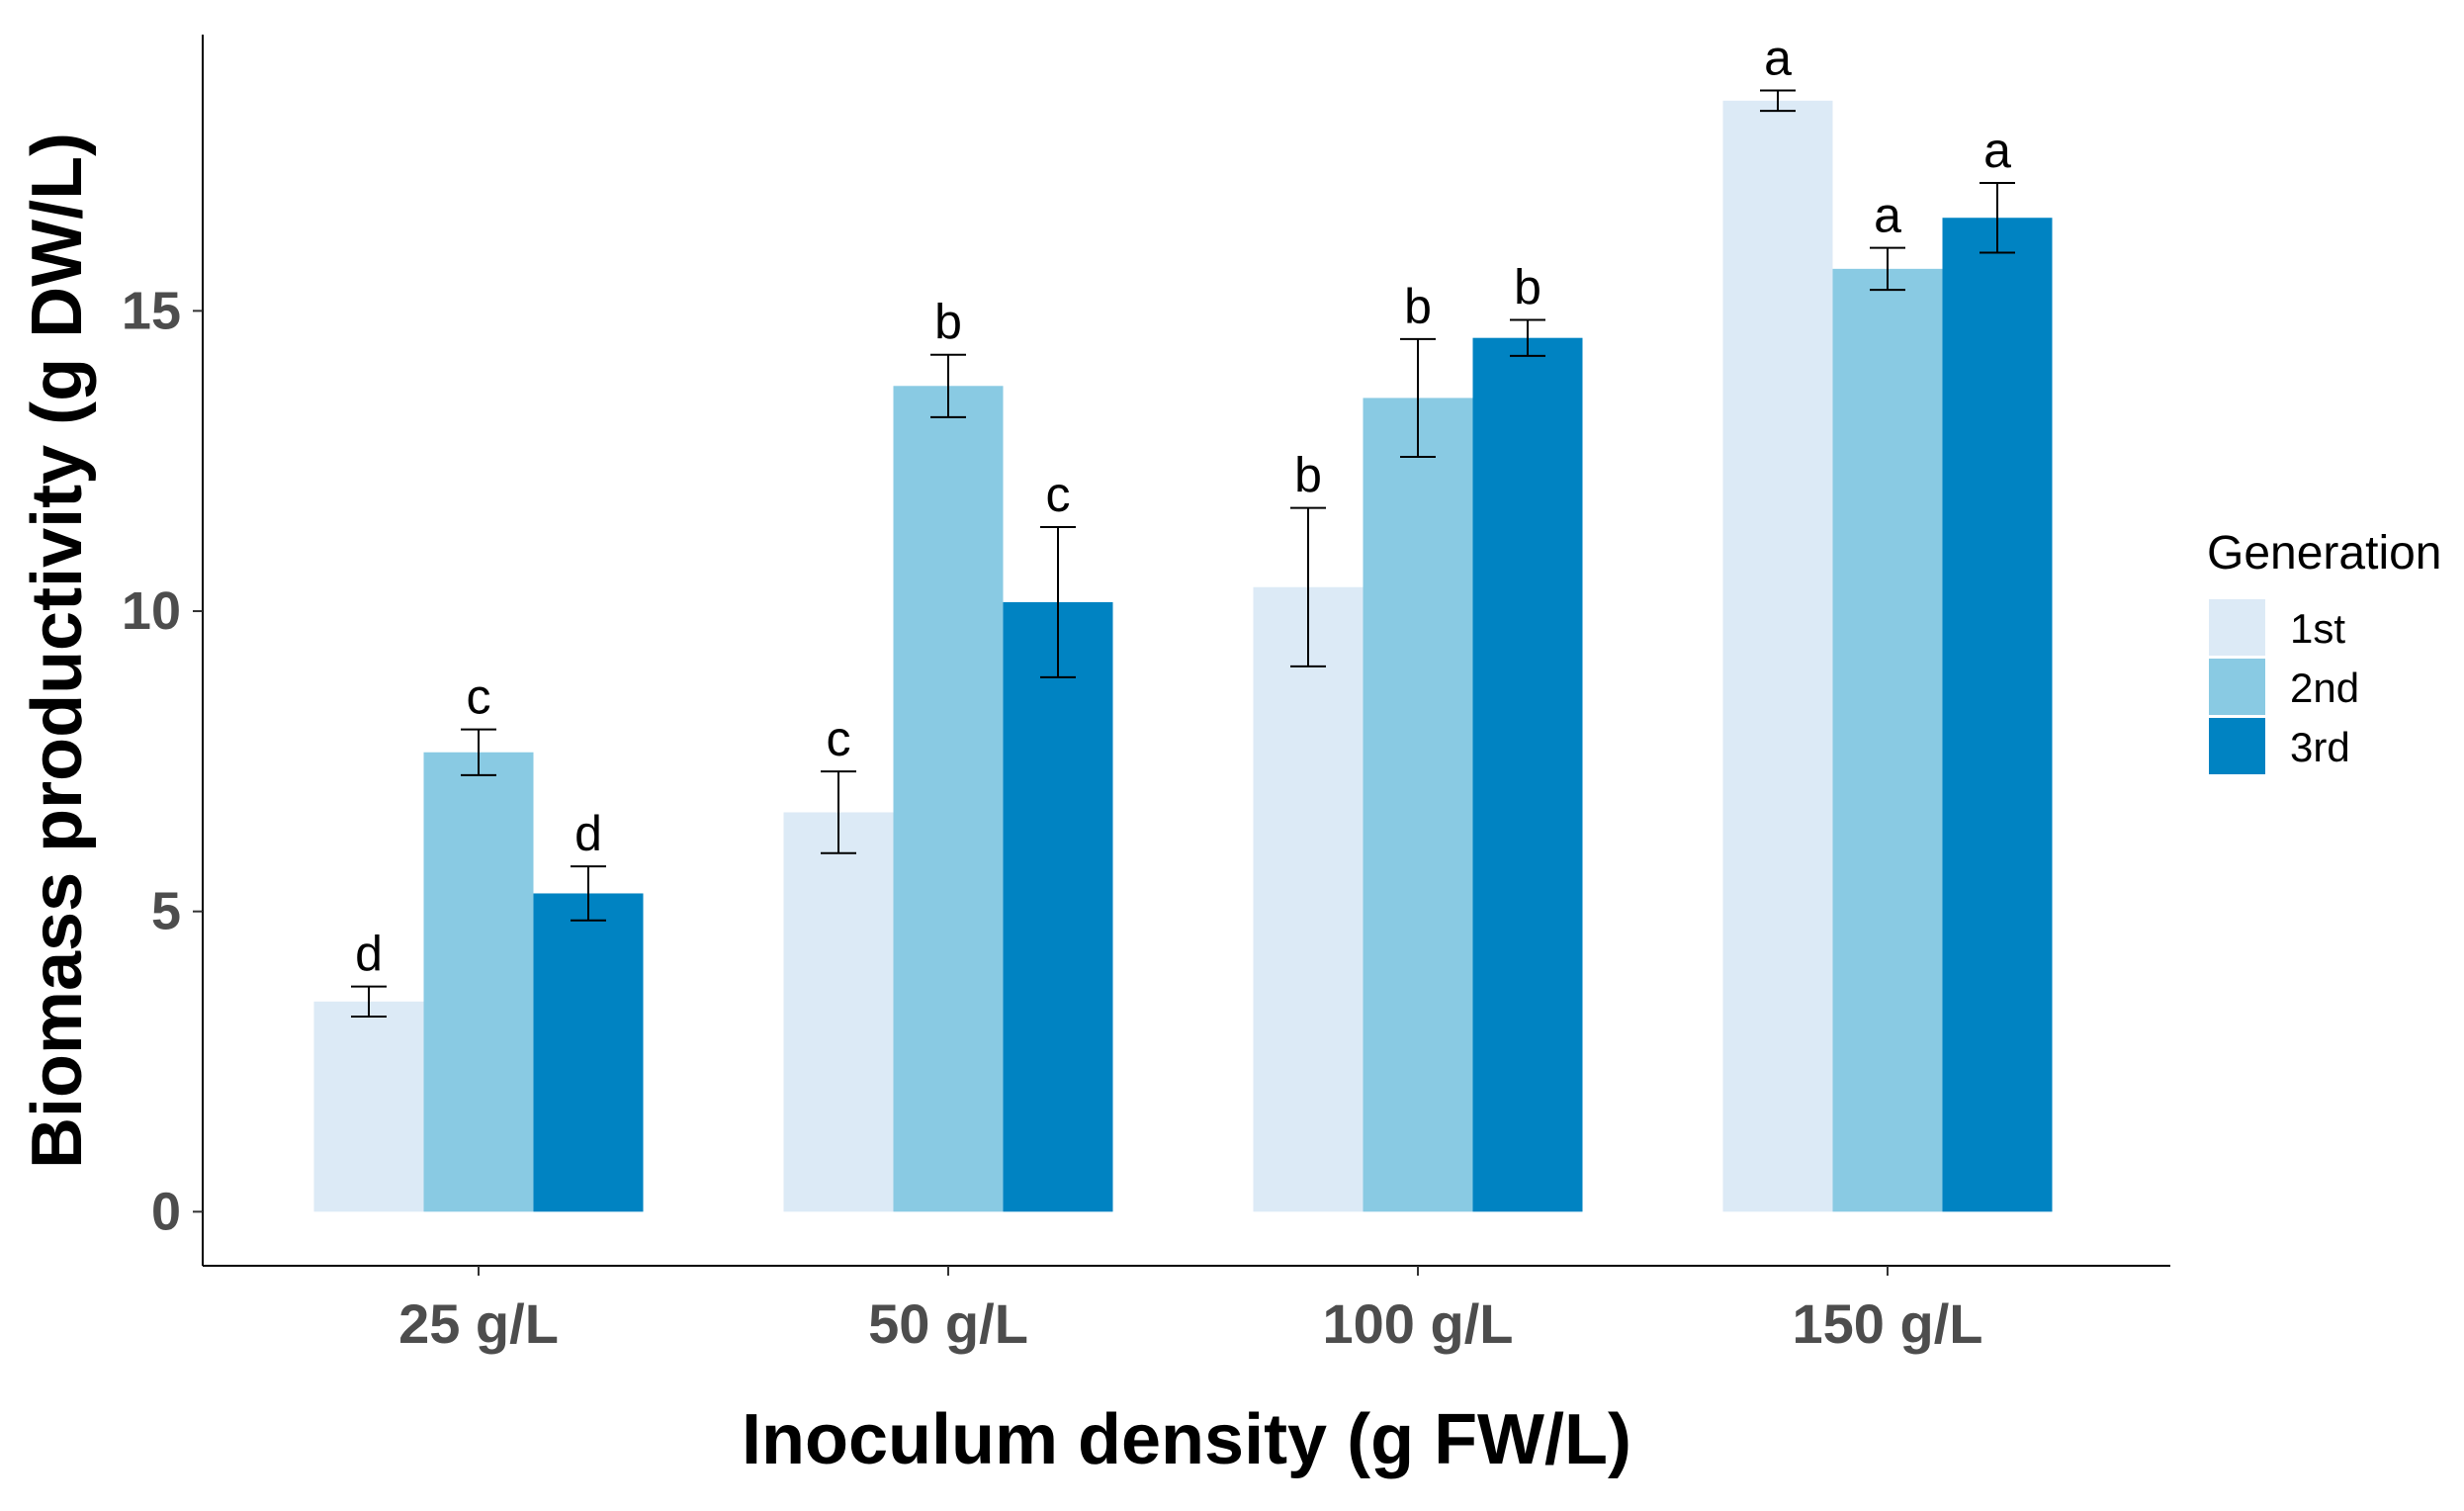  I want to click on legend-items: 1st 2nd 3rd, so click(2284, 687).